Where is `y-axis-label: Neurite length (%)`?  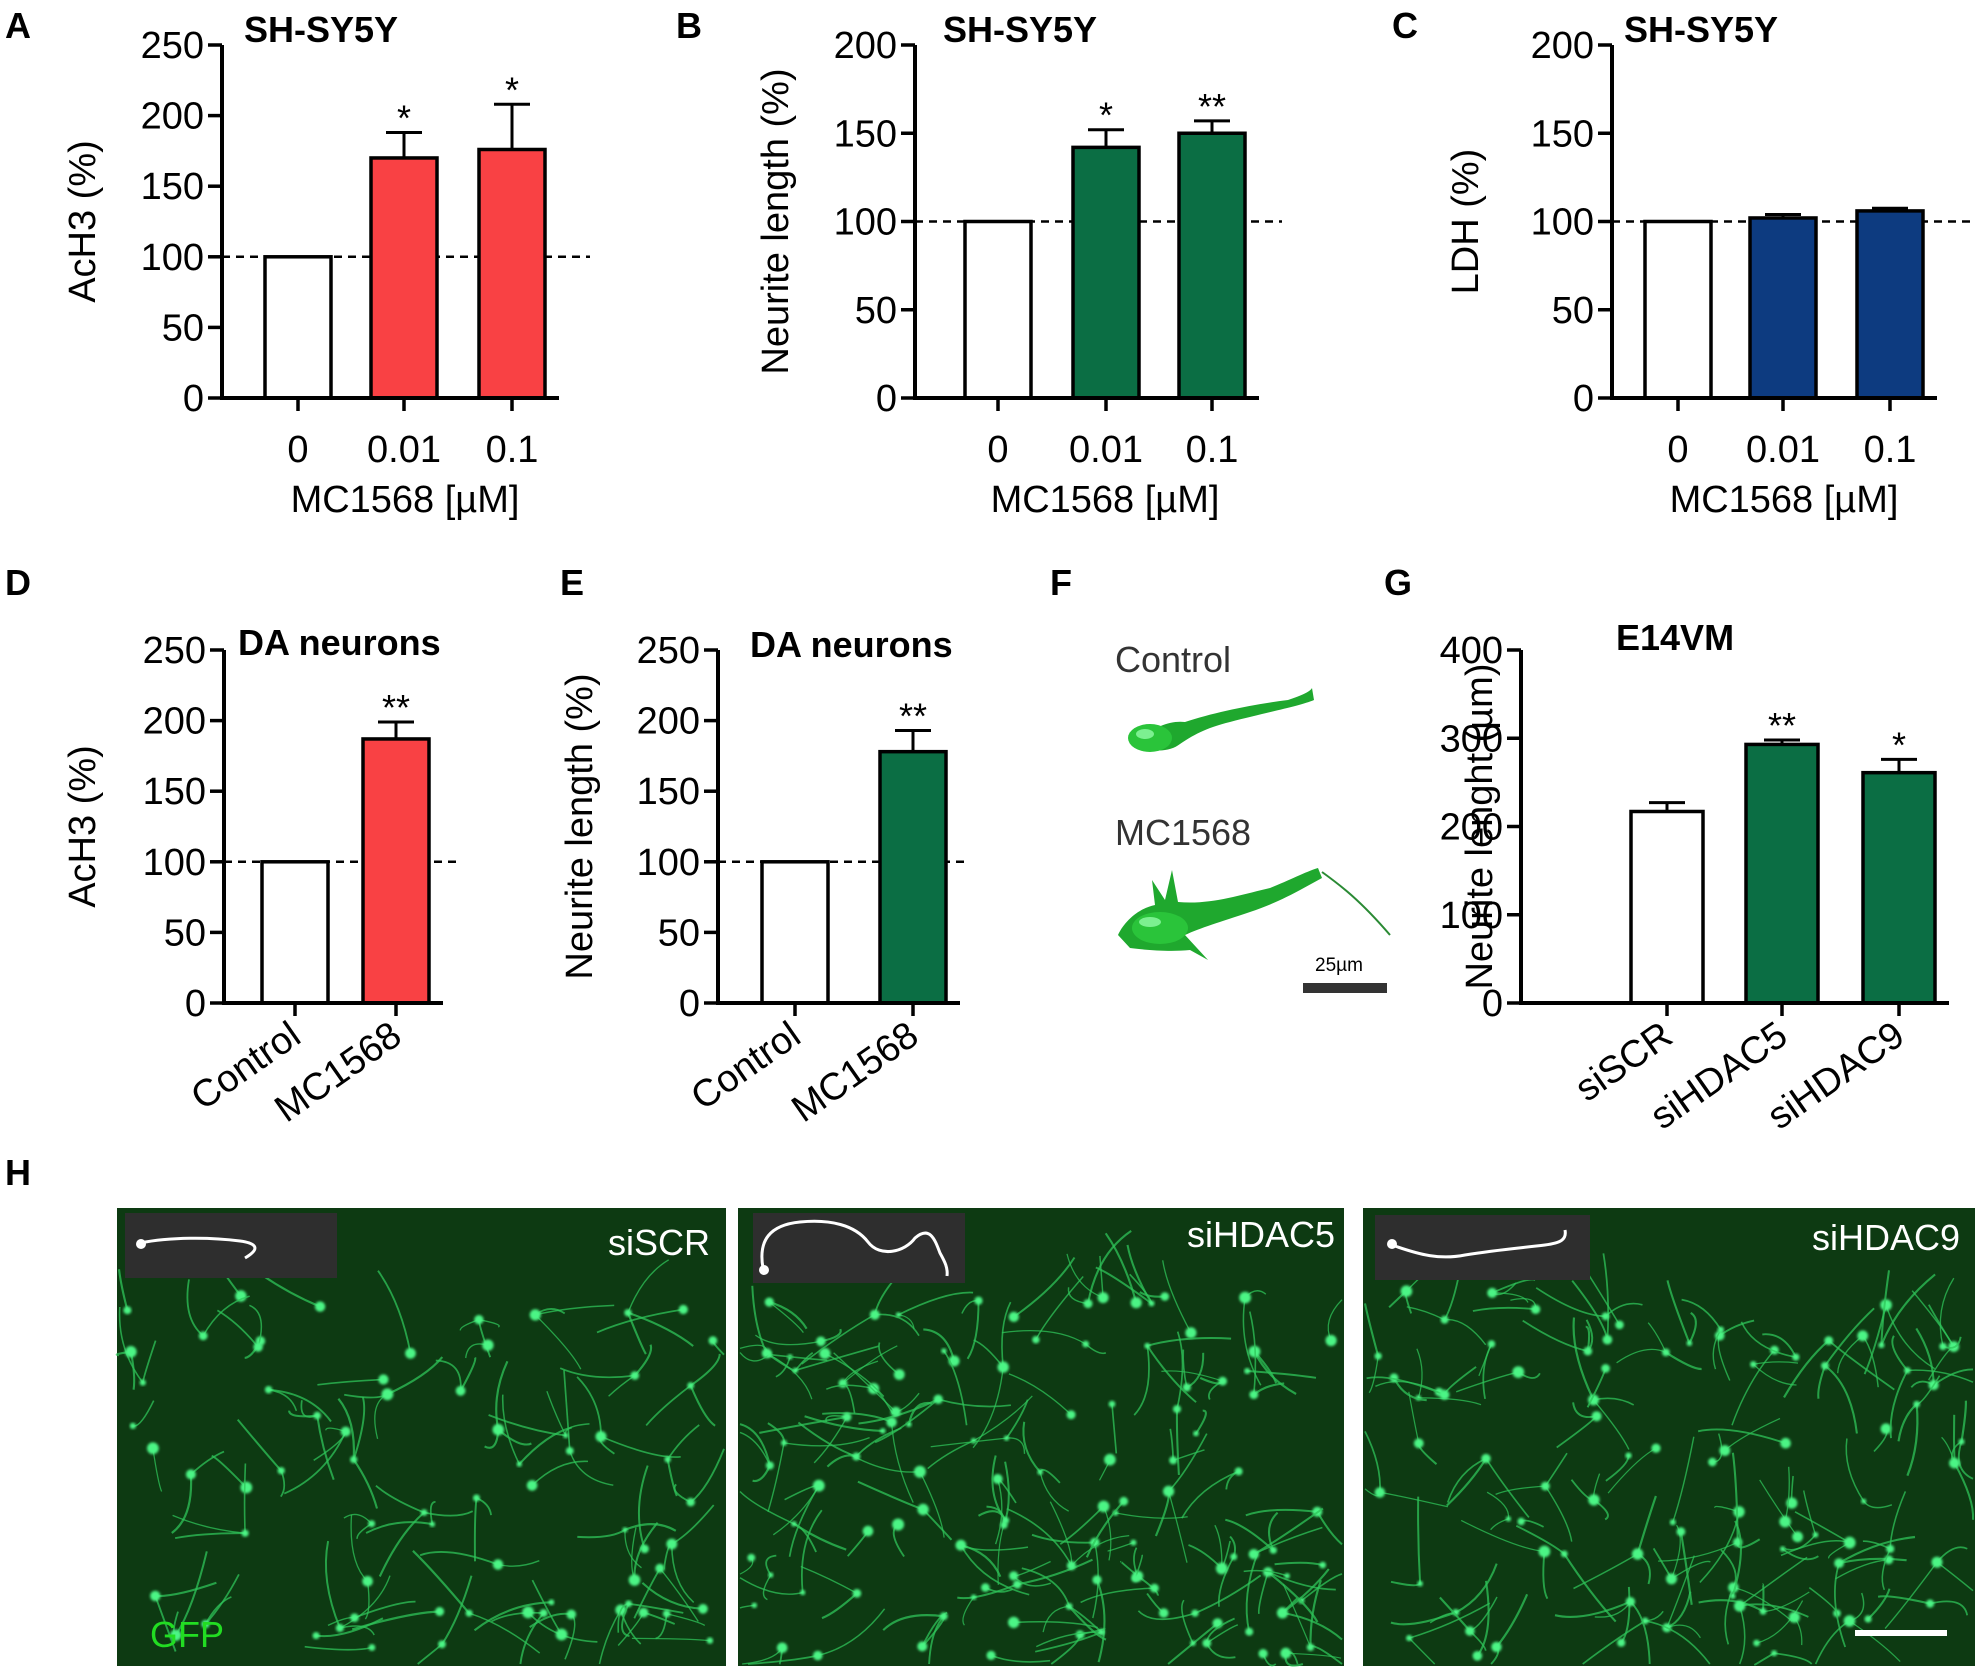
y-axis-label: Neurite length (%) is located at coordinates (580, 826).